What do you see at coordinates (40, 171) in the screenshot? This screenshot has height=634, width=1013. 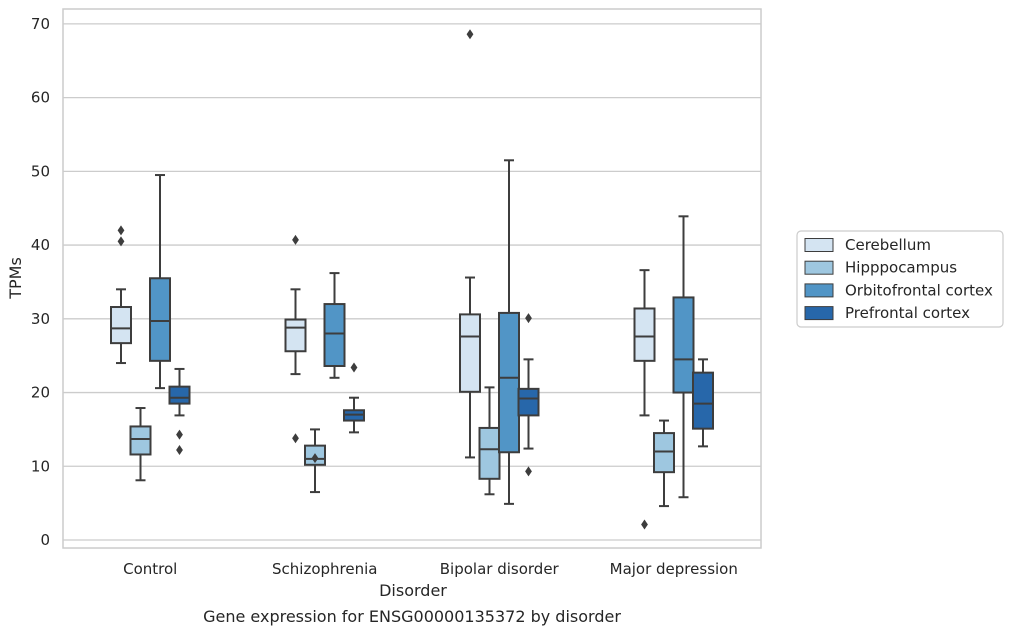 I see `y-tick-label: 50` at bounding box center [40, 171].